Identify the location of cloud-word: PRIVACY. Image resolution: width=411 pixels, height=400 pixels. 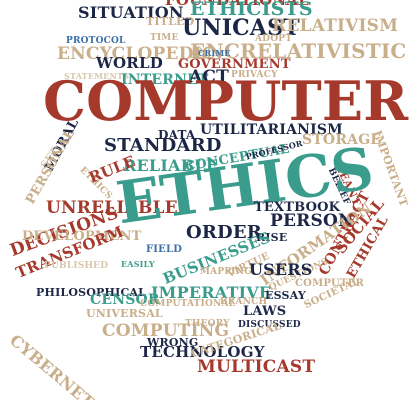
(254, 75).